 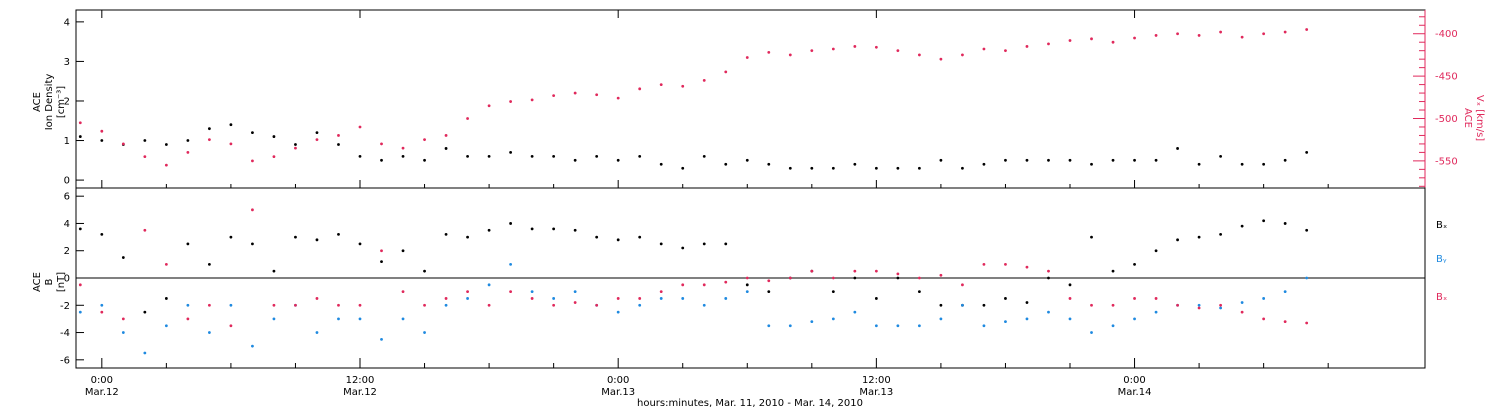 What do you see at coordinates (1446, 161) in the screenshot?
I see `ytick-right-label: -550` at bounding box center [1446, 161].